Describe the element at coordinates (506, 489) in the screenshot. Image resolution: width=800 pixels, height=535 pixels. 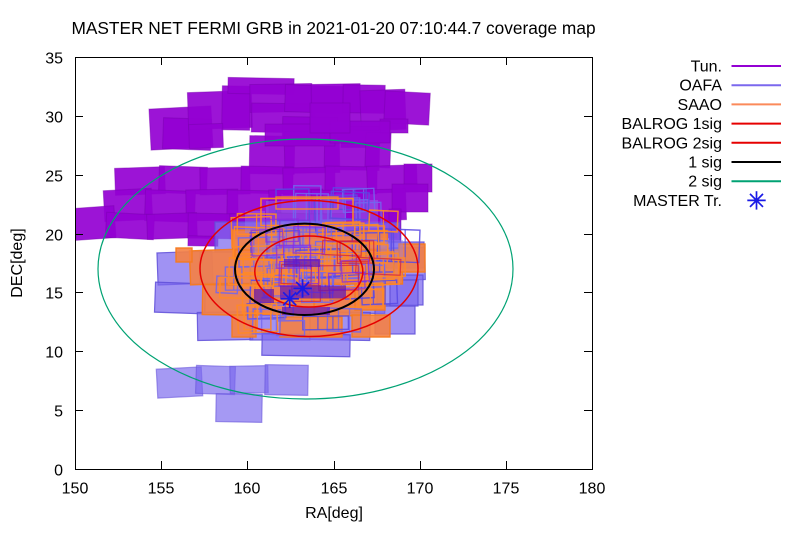
I see `svg-text: 175` at that location.